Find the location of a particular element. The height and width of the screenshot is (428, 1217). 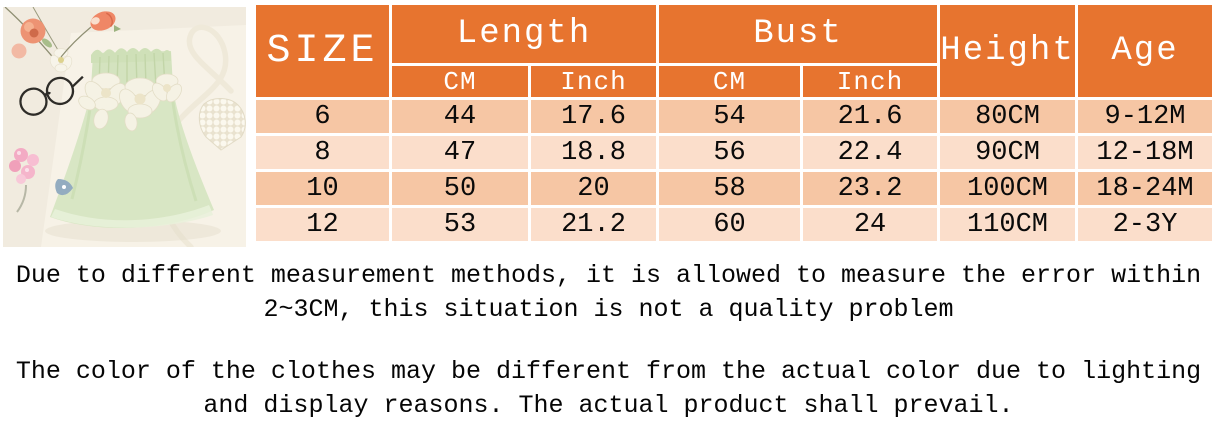

table-cell: 100CM is located at coordinates (1008, 188).